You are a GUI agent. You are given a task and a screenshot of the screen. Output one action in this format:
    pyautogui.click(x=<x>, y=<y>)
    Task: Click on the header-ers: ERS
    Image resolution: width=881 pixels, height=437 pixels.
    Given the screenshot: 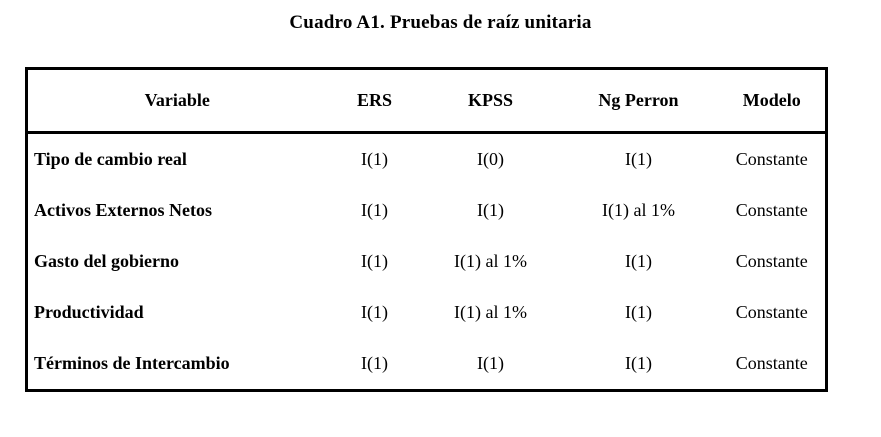 What is the action you would take?
    pyautogui.click(x=374, y=101)
    